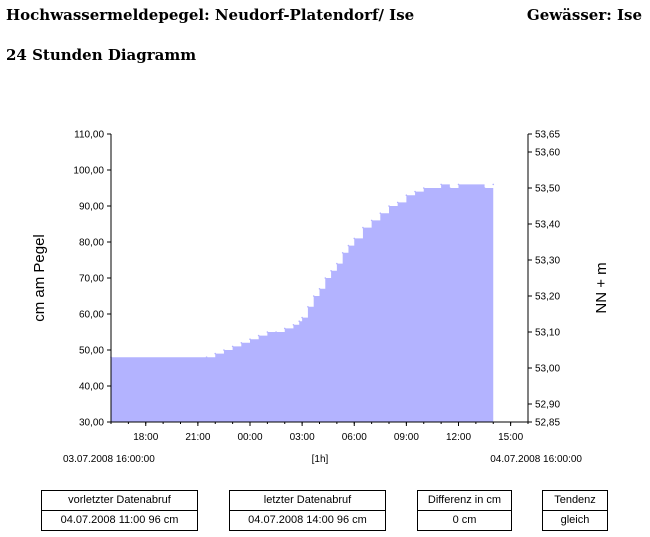 The width and height of the screenshot is (650, 537). Describe the element at coordinates (91, 243) in the screenshot. I see `y-tick-label: 80,00` at that location.